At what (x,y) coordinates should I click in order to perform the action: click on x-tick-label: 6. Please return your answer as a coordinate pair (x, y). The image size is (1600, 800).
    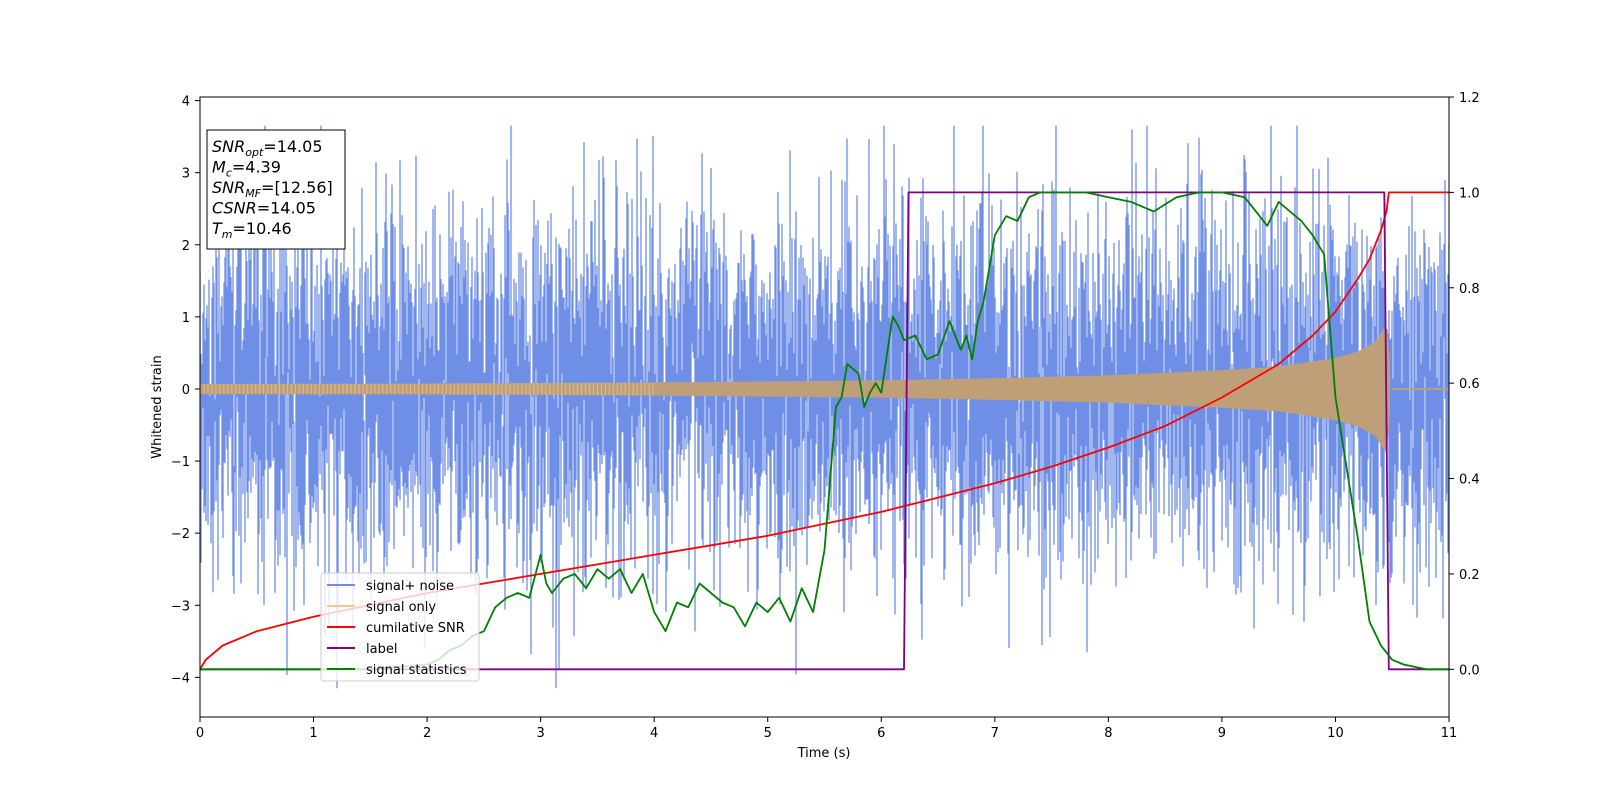
    Looking at the image, I should click on (881, 733).